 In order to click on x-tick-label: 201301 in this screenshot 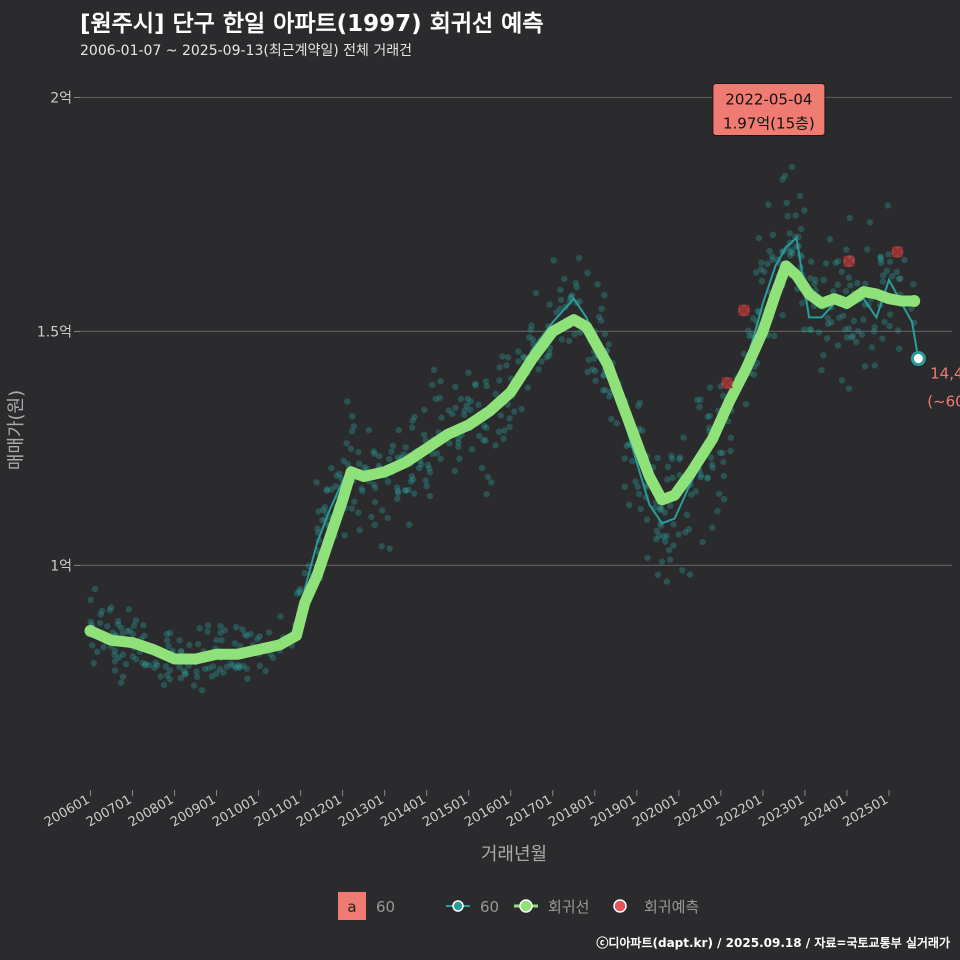, I will do `click(361, 811)`.